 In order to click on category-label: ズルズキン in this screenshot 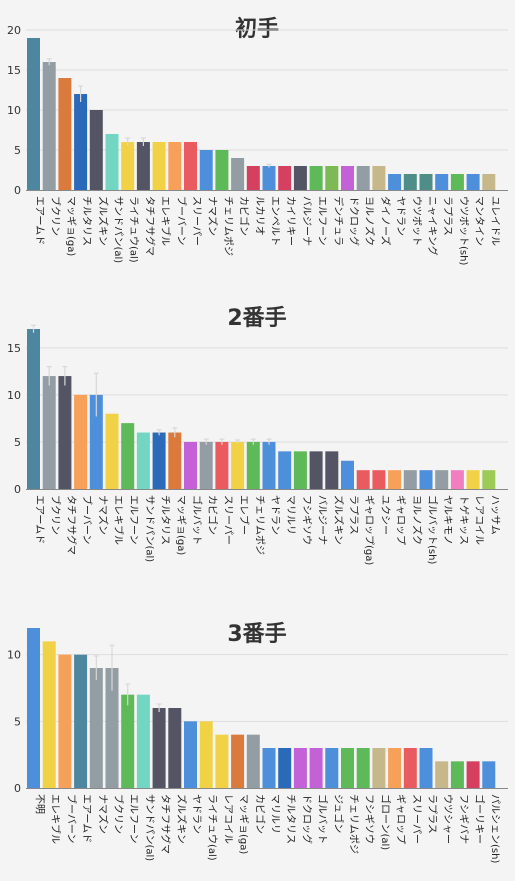, I will do `click(181, 819)`.